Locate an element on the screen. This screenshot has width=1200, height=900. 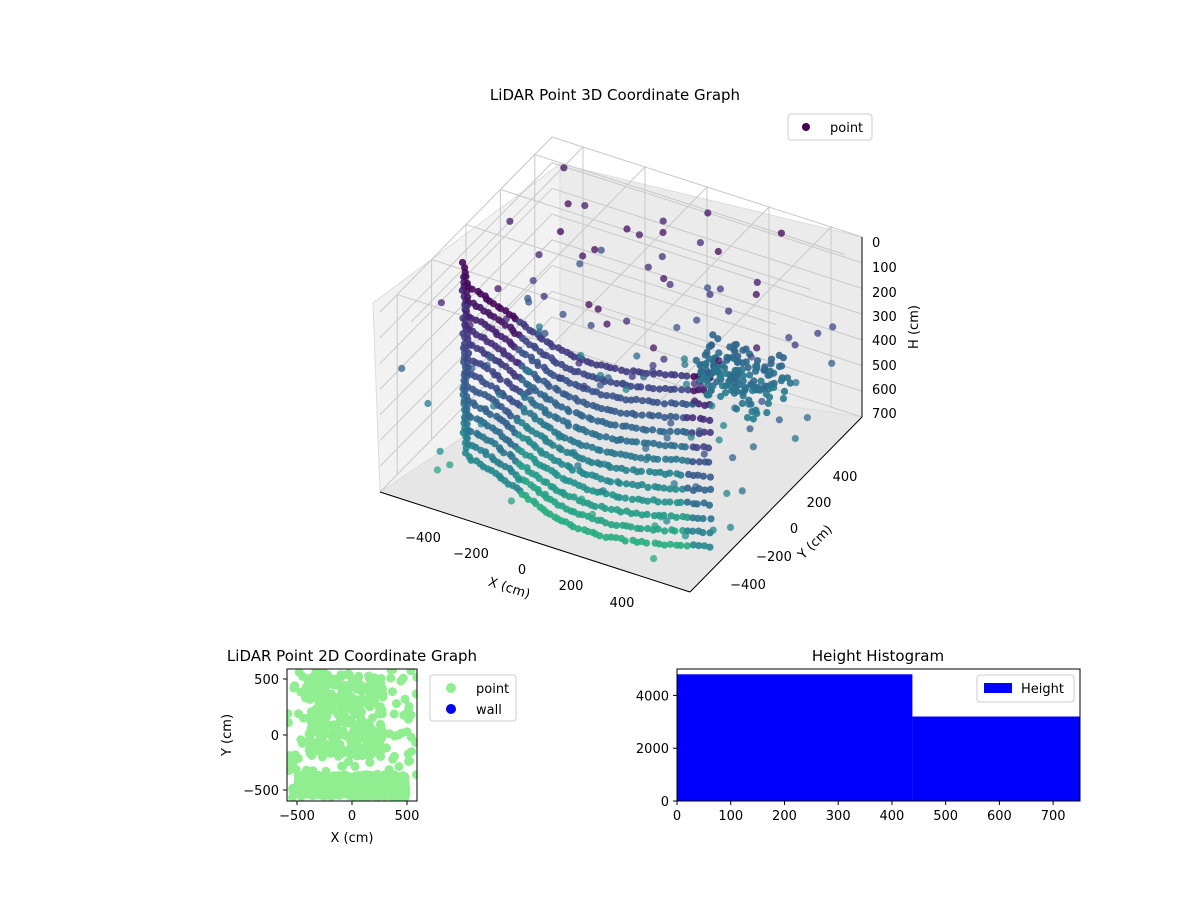
x-tick-label: −200 is located at coordinates (471, 554).